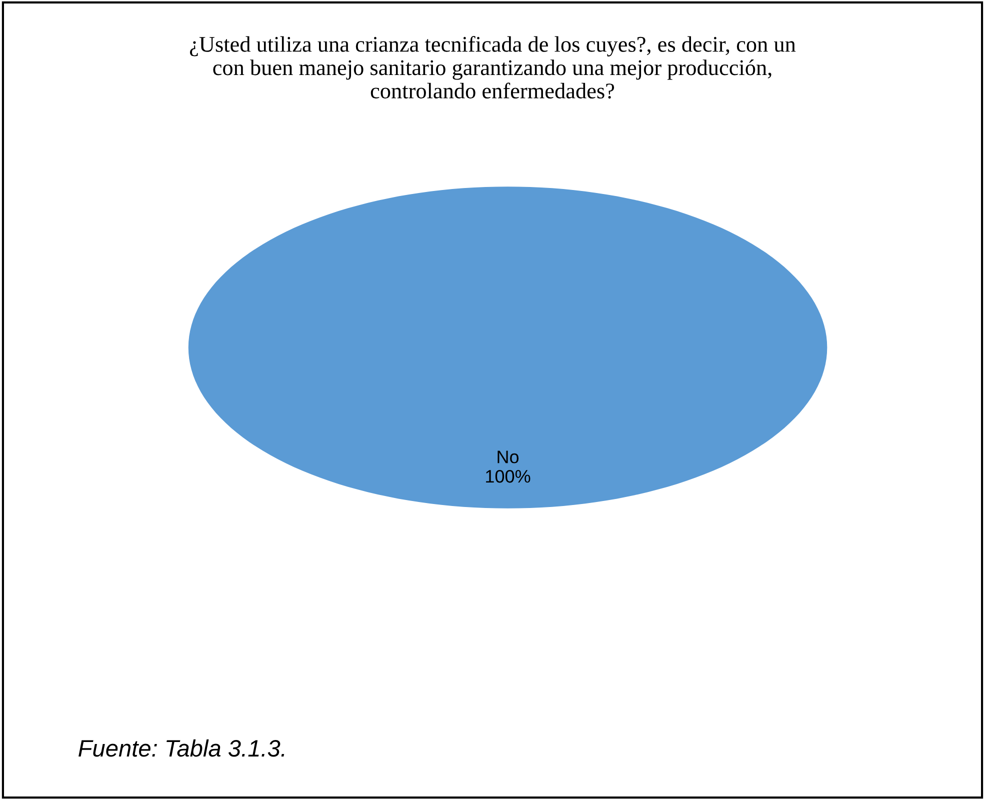  Describe the element at coordinates (181, 748) in the screenshot. I see `source-note: Fuente: Tabla 3.1.3.` at that location.